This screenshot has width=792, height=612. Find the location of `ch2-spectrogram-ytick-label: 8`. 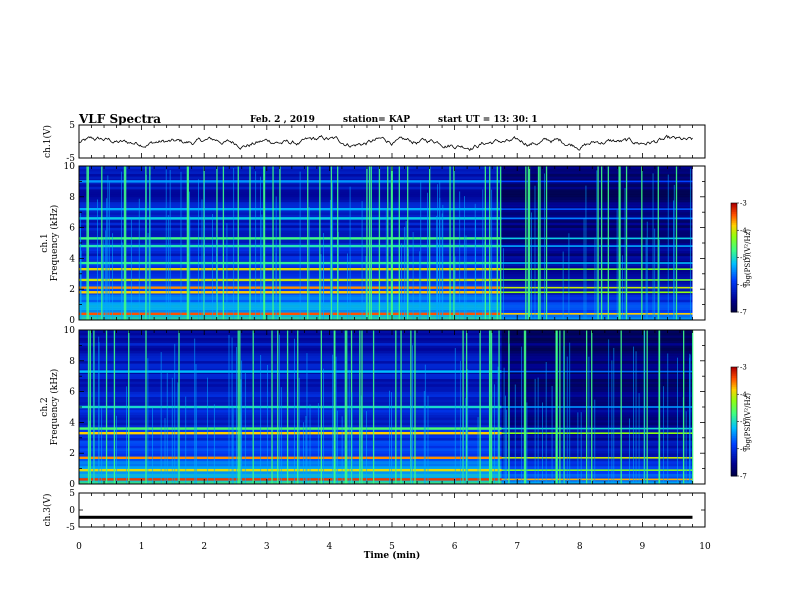

ch2-spectrogram-ytick-label: 8 is located at coordinates (72, 362).